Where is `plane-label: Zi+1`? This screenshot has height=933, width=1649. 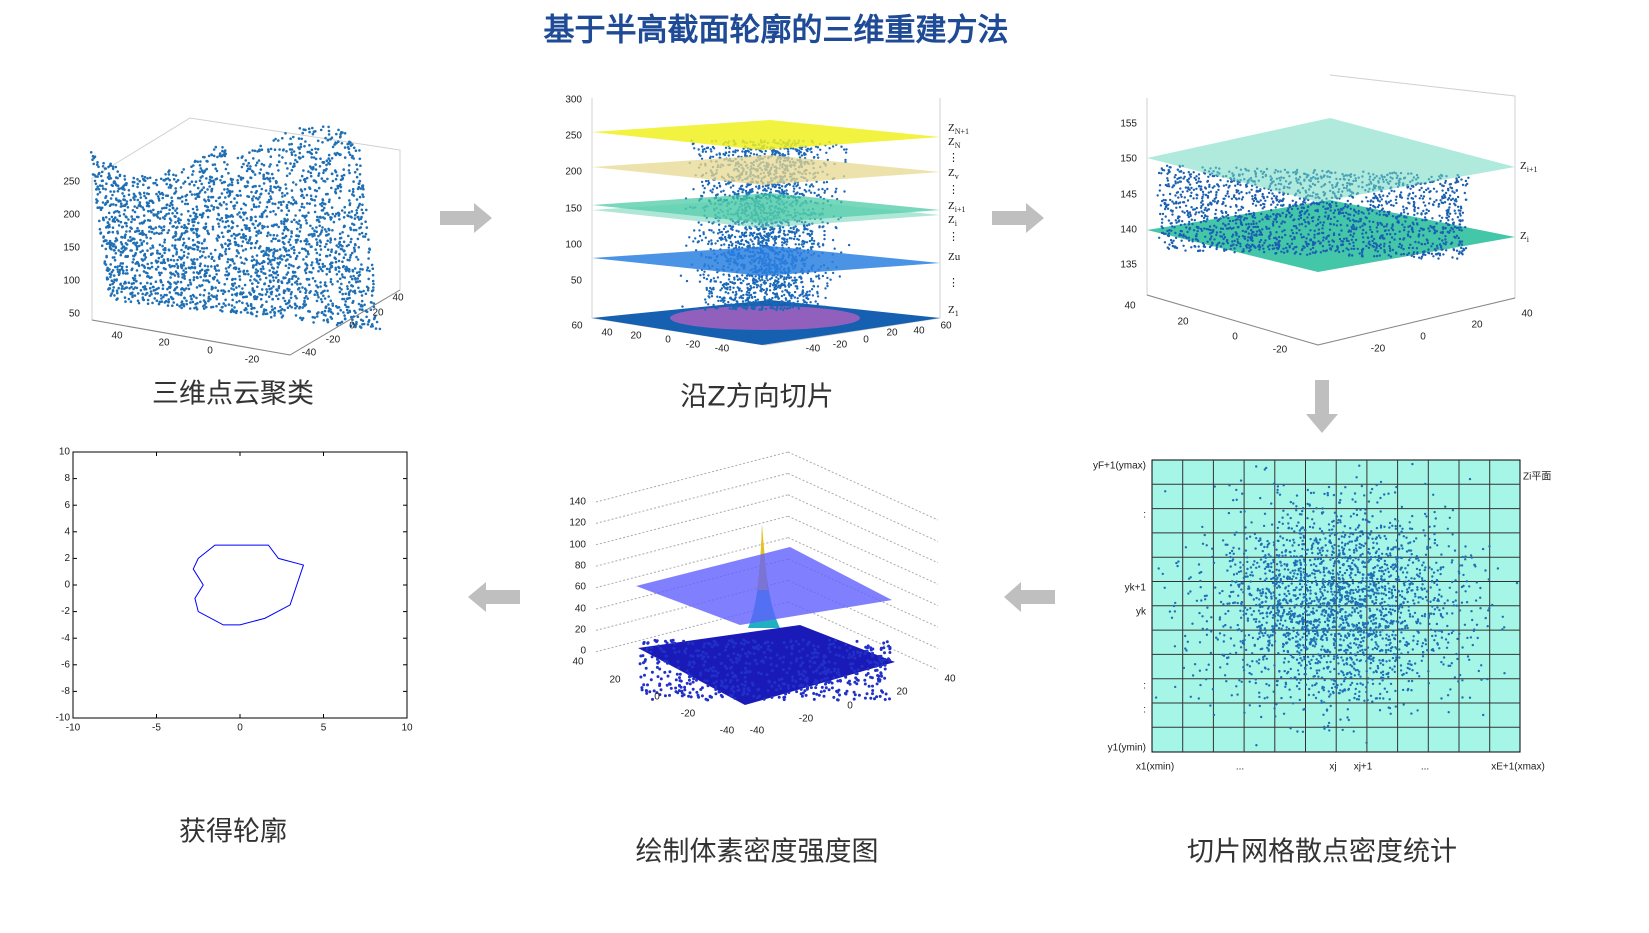
plane-label: Zi+1 is located at coordinates (956, 207).